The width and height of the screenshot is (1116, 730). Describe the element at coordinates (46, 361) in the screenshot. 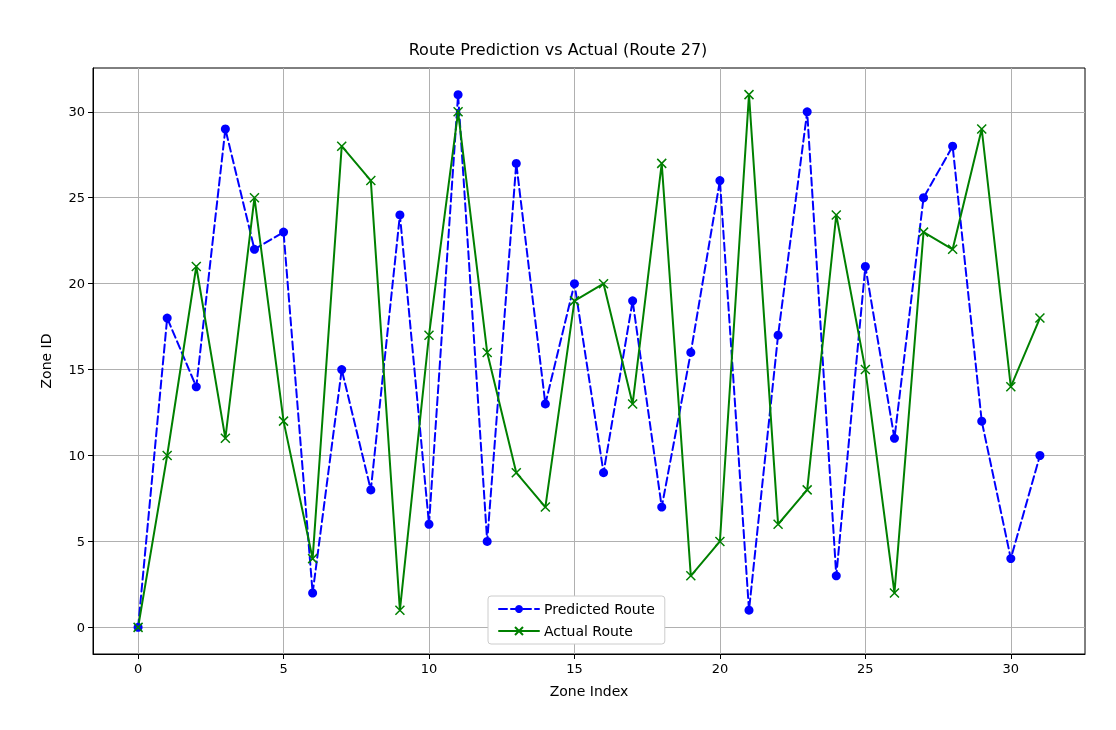

I see `y-axis-title: Zone ID` at that location.